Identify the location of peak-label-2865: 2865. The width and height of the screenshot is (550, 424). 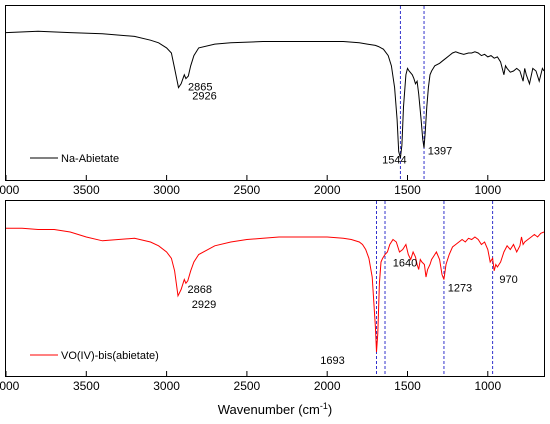
(200, 88).